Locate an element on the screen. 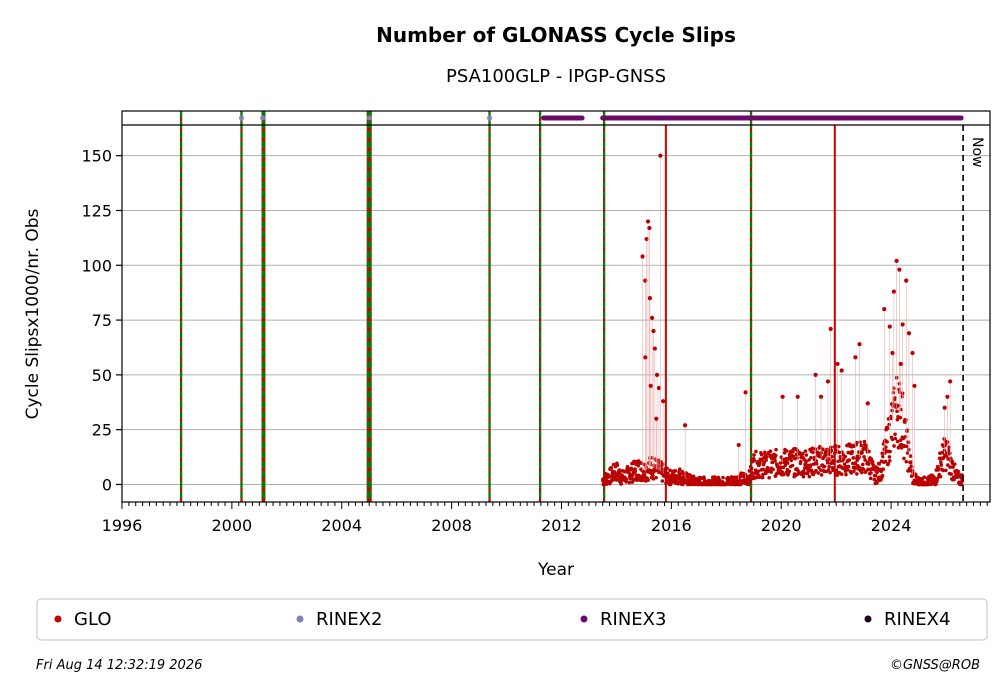 The width and height of the screenshot is (1008, 699). y-tick-label: 100 is located at coordinates (96, 265).